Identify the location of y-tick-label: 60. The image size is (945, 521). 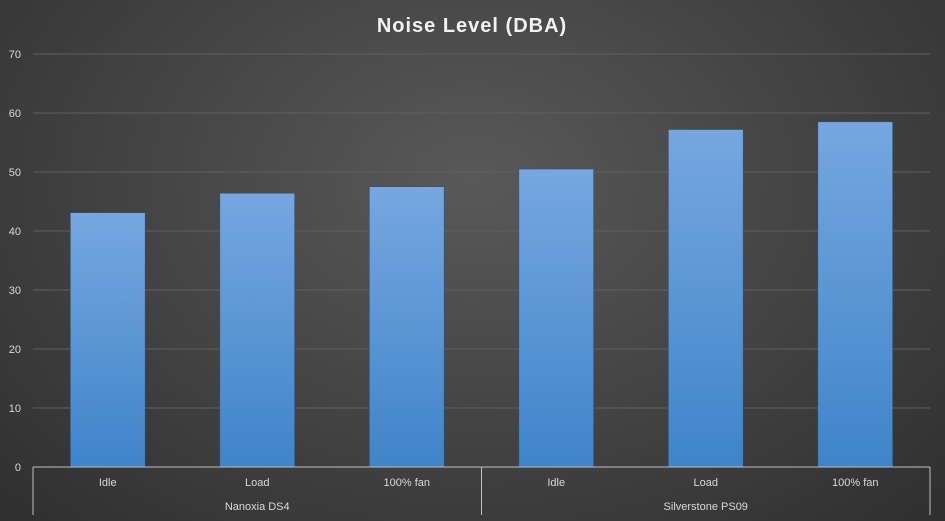
(15, 114).